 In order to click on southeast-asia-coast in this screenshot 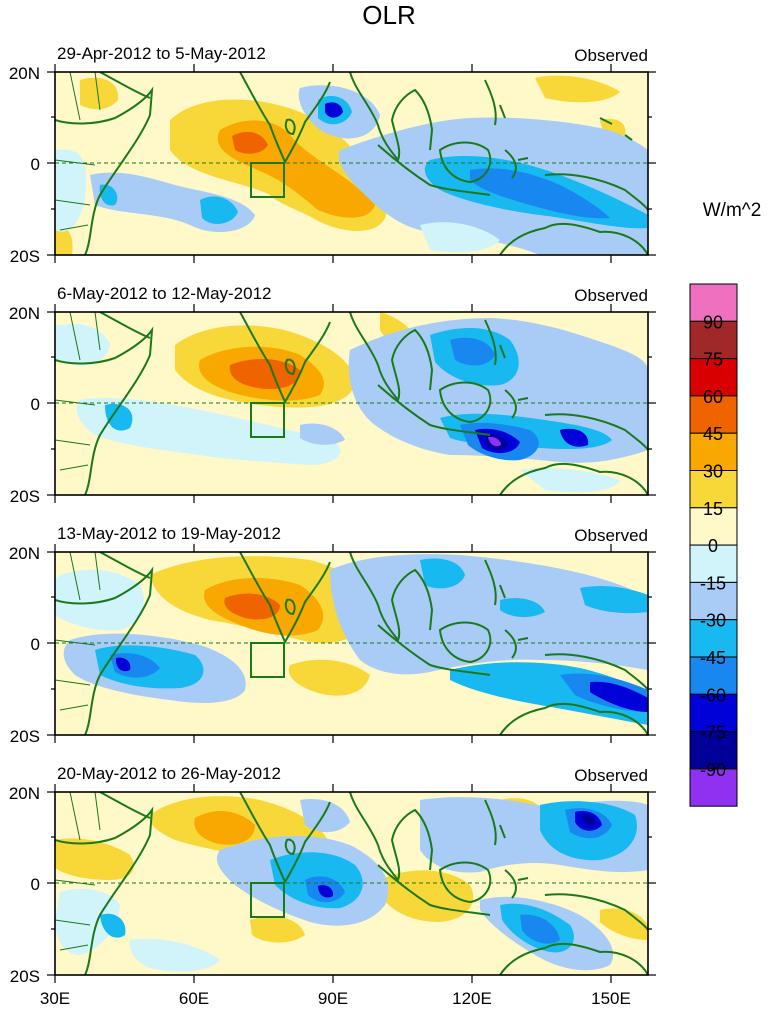, I will do `click(391, 357)`.